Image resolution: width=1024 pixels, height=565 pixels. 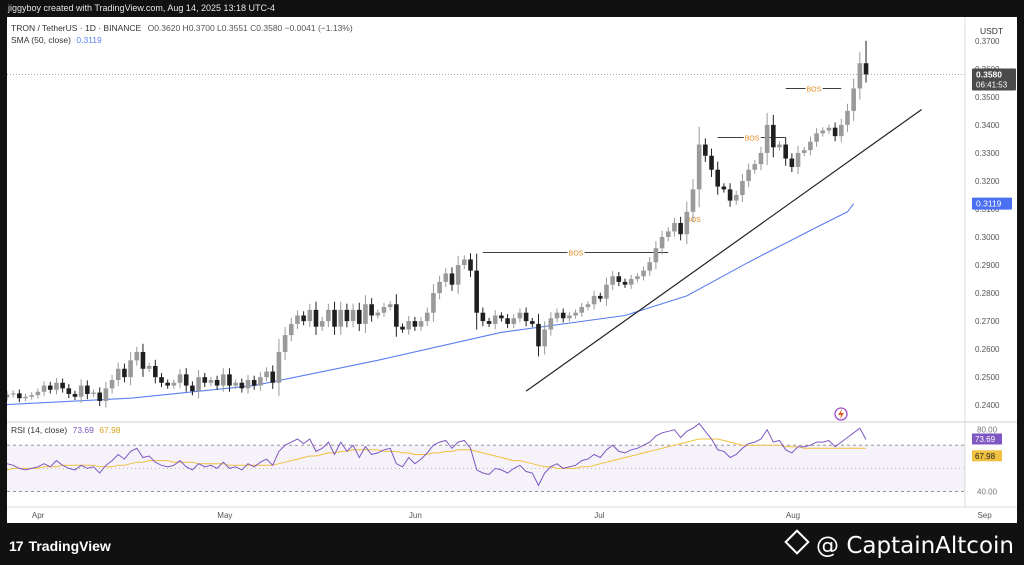 I want to click on rsi-ma-line, so click(x=436, y=454).